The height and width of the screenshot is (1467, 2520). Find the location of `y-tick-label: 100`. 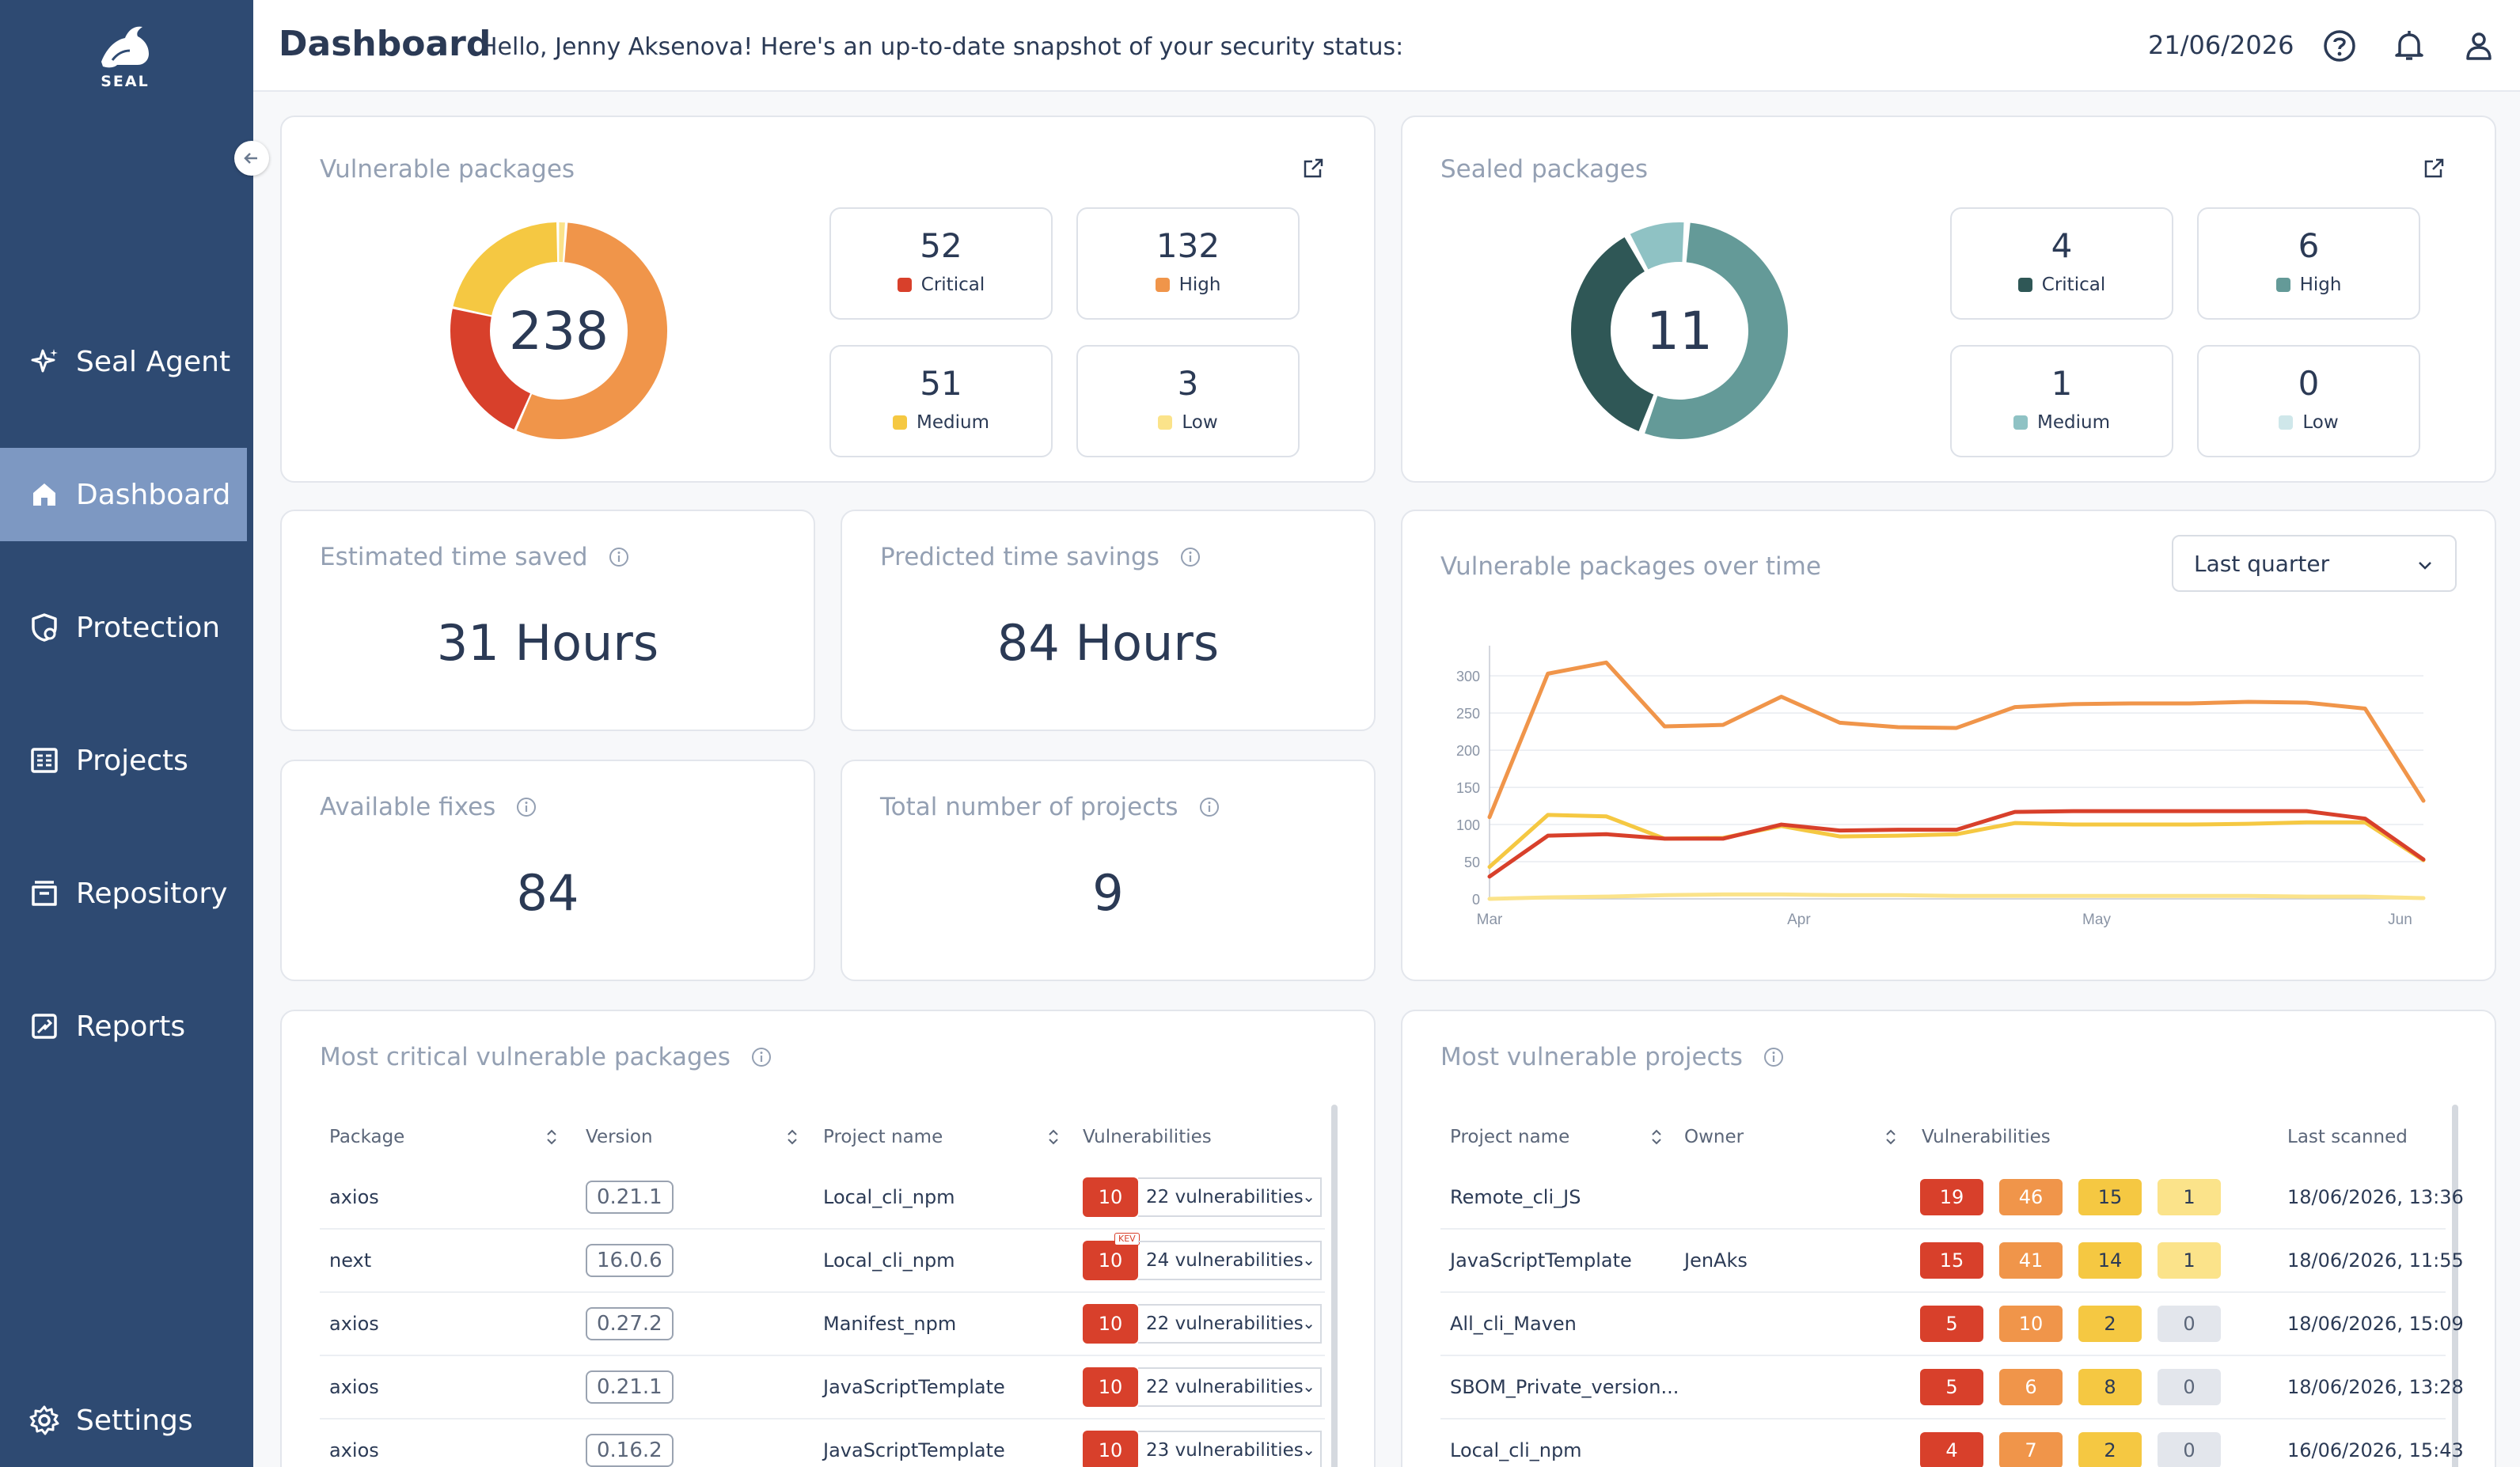

y-tick-label: 100 is located at coordinates (1468, 825).